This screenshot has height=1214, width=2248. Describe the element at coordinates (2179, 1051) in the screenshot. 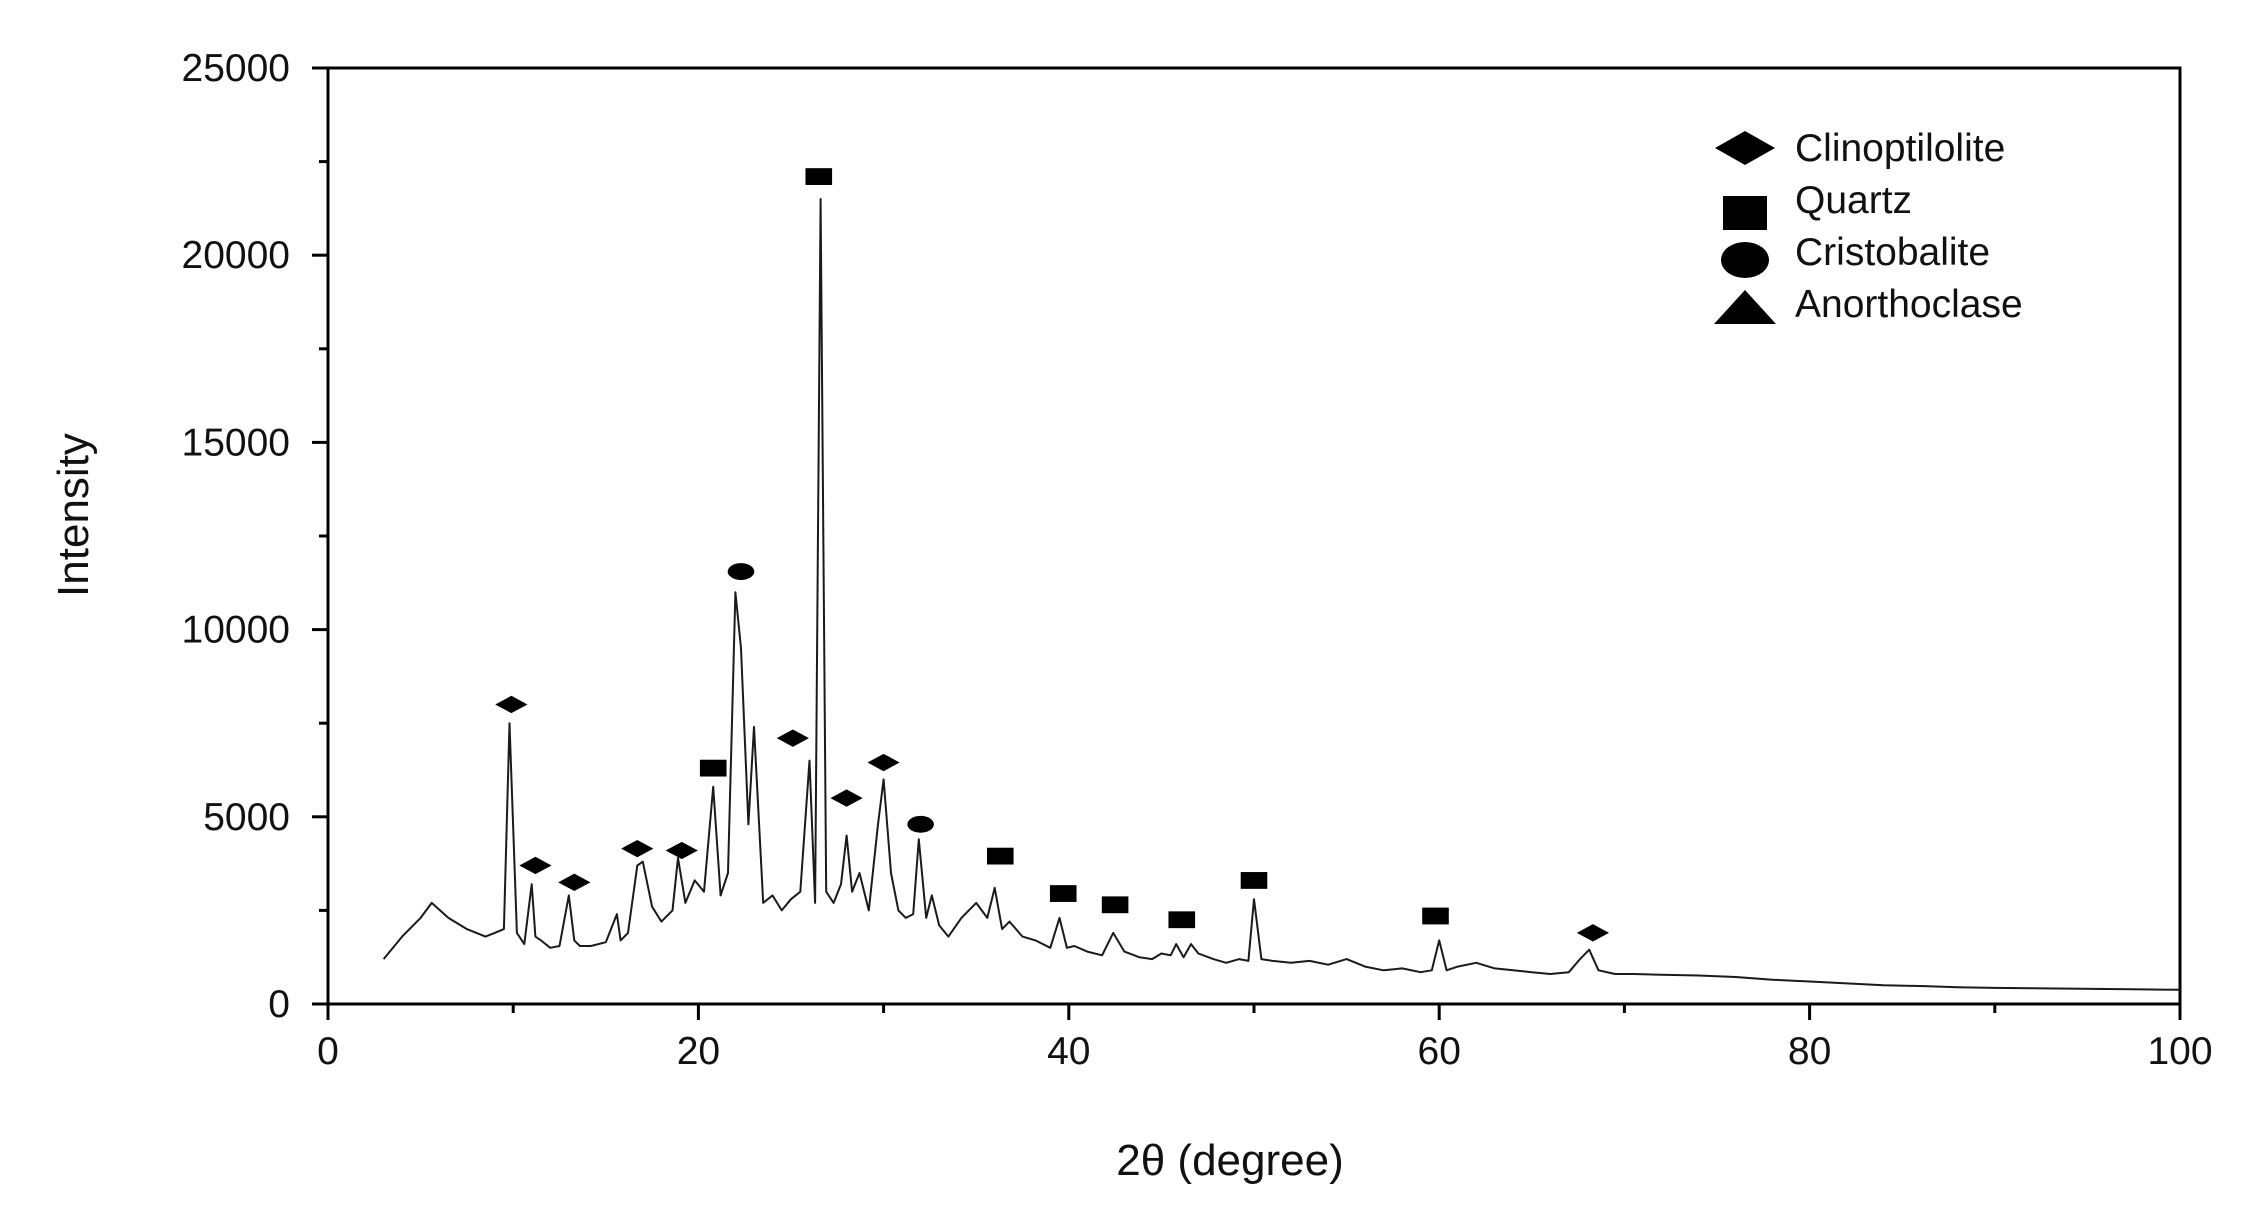

I see `x-tick-label: 100` at that location.